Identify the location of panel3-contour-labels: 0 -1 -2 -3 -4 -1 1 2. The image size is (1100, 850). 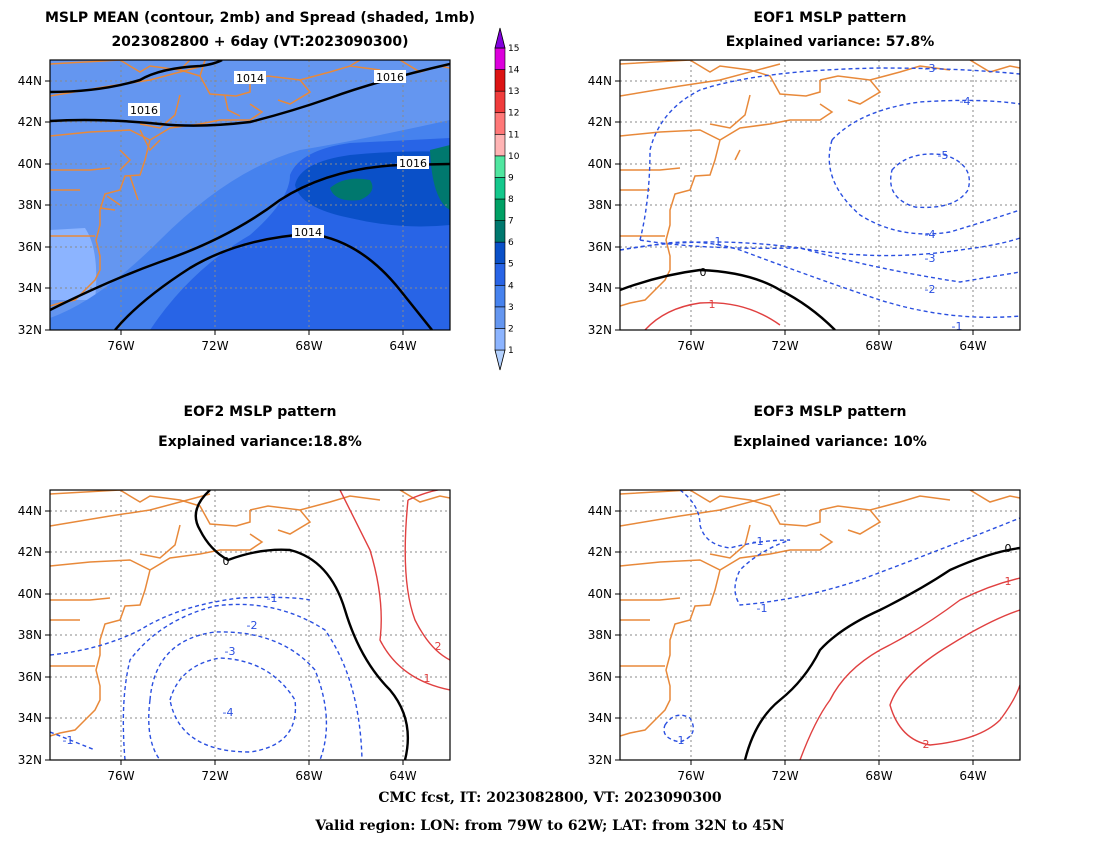
(252, 651).